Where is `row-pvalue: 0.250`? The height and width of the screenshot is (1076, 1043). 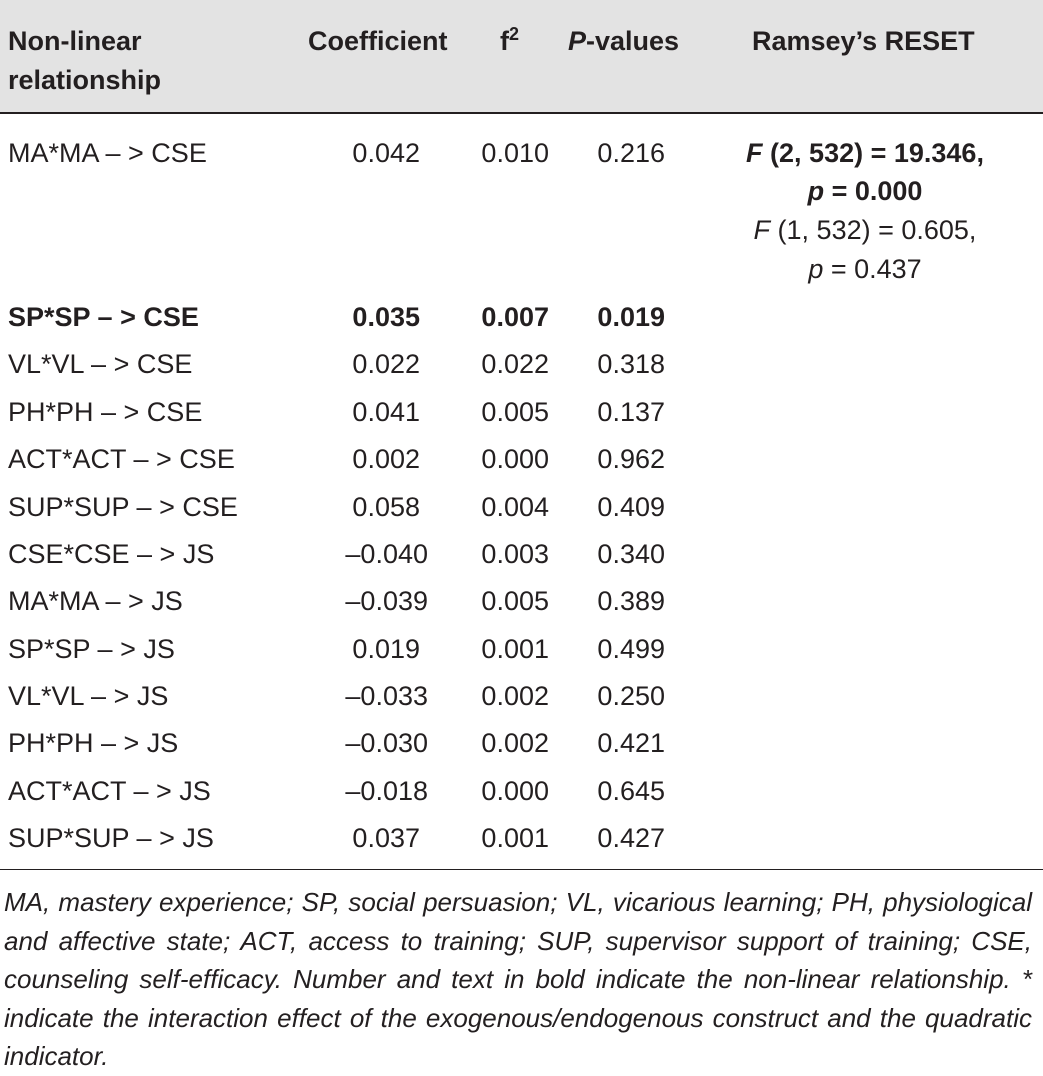 row-pvalue: 0.250 is located at coordinates (631, 696).